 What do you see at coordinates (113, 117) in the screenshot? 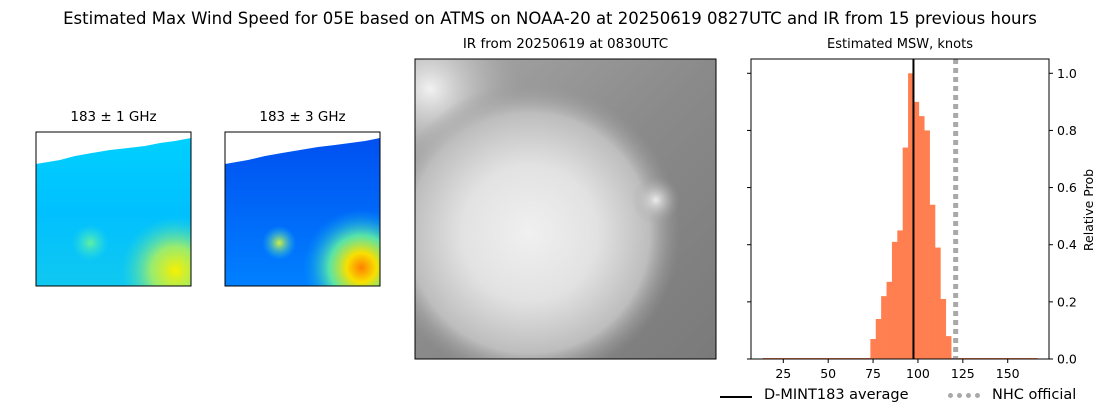
I see `mw1-panel-title: 183 ± 1 GHz` at bounding box center [113, 117].